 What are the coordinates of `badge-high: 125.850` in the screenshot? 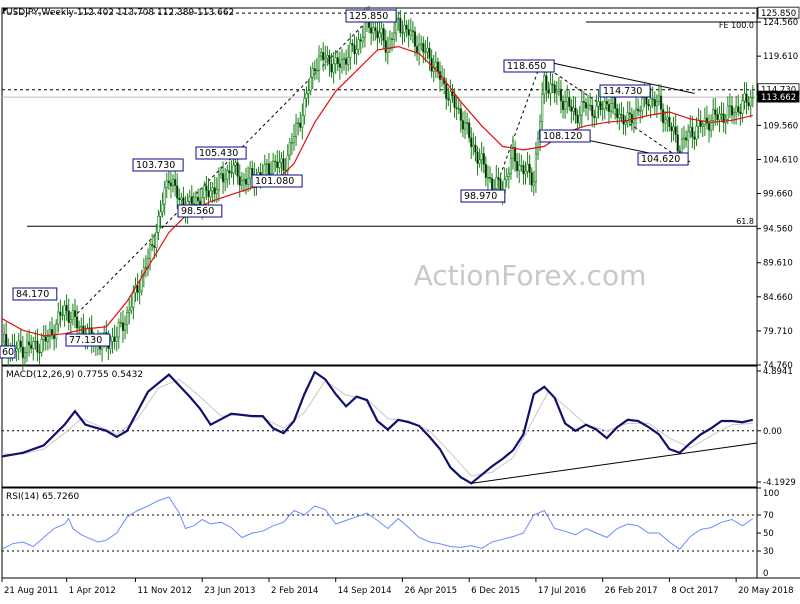 It's located at (778, 14).